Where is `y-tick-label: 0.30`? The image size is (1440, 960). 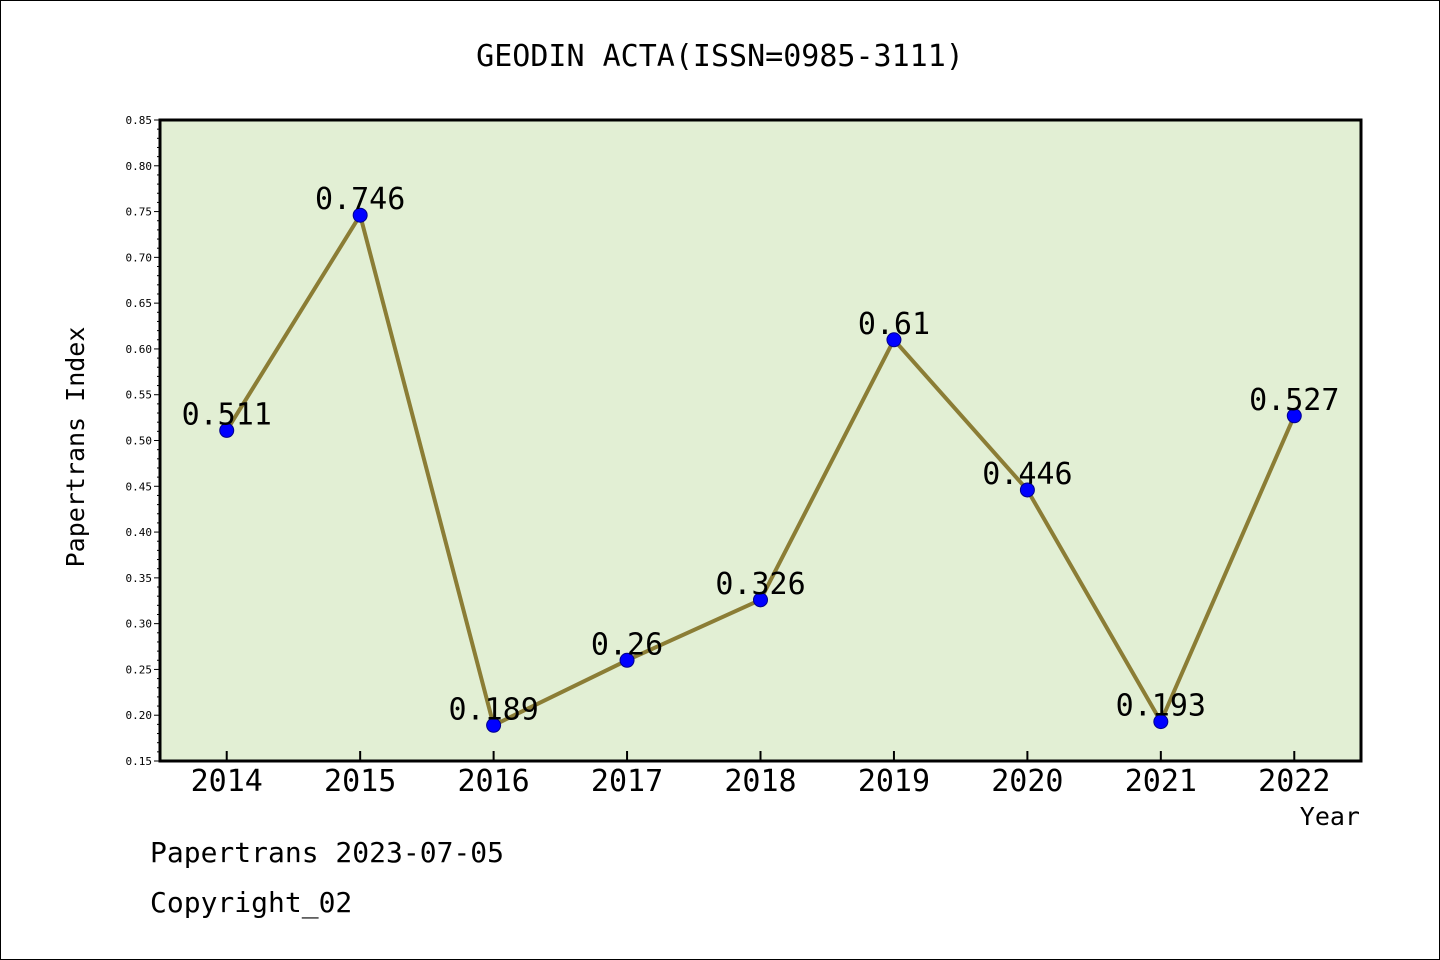
y-tick-label: 0.30 is located at coordinates (139, 624).